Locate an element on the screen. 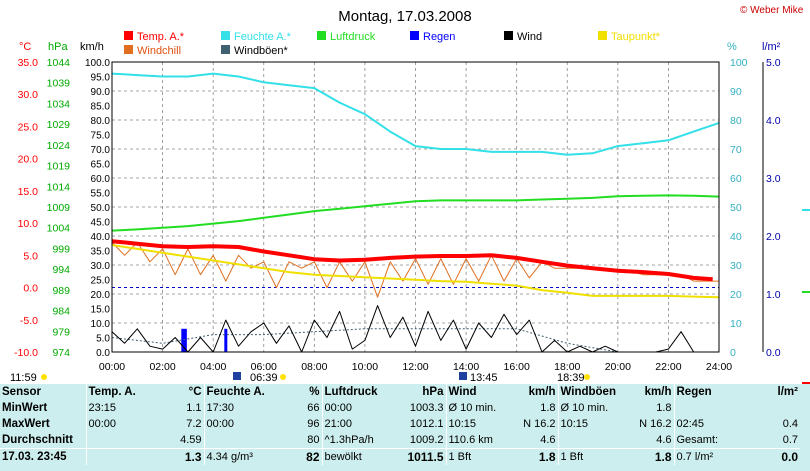  stats-header-cell: hPa is located at coordinates (433, 392).